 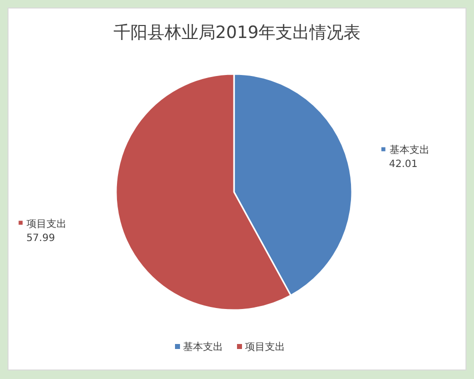 I want to click on legend-label: 项目支出, so click(x=265, y=347).